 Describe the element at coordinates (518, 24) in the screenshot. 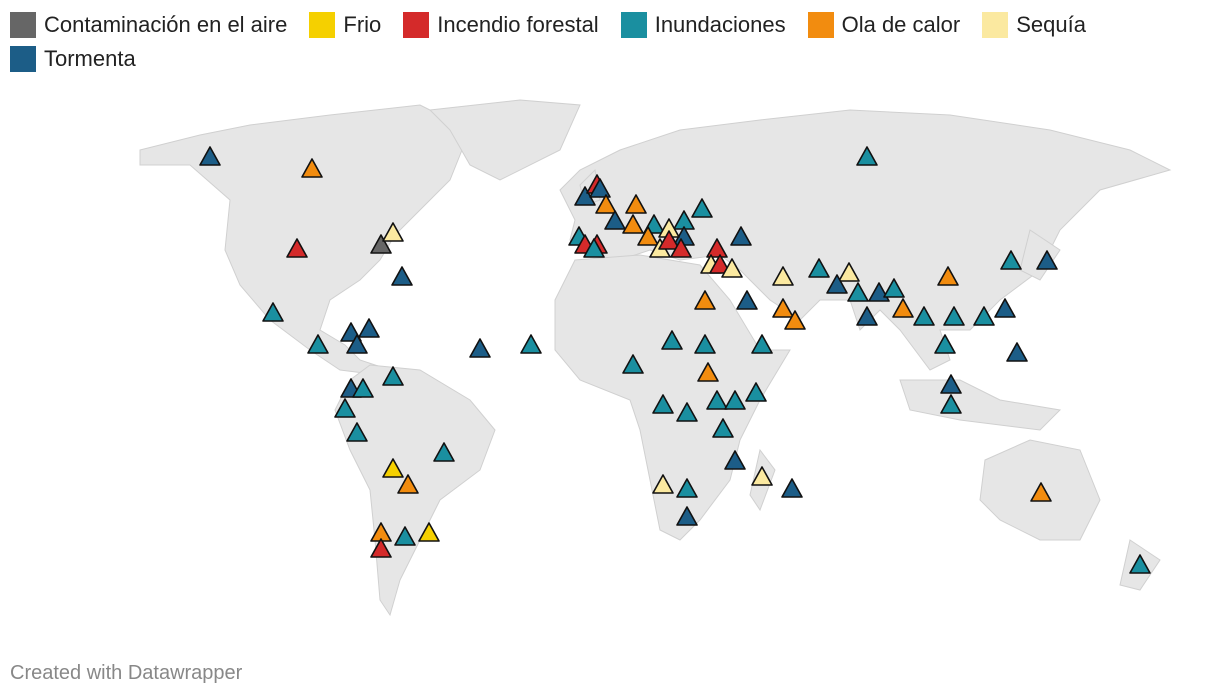

I see `legend-label: Incendio forestal` at that location.